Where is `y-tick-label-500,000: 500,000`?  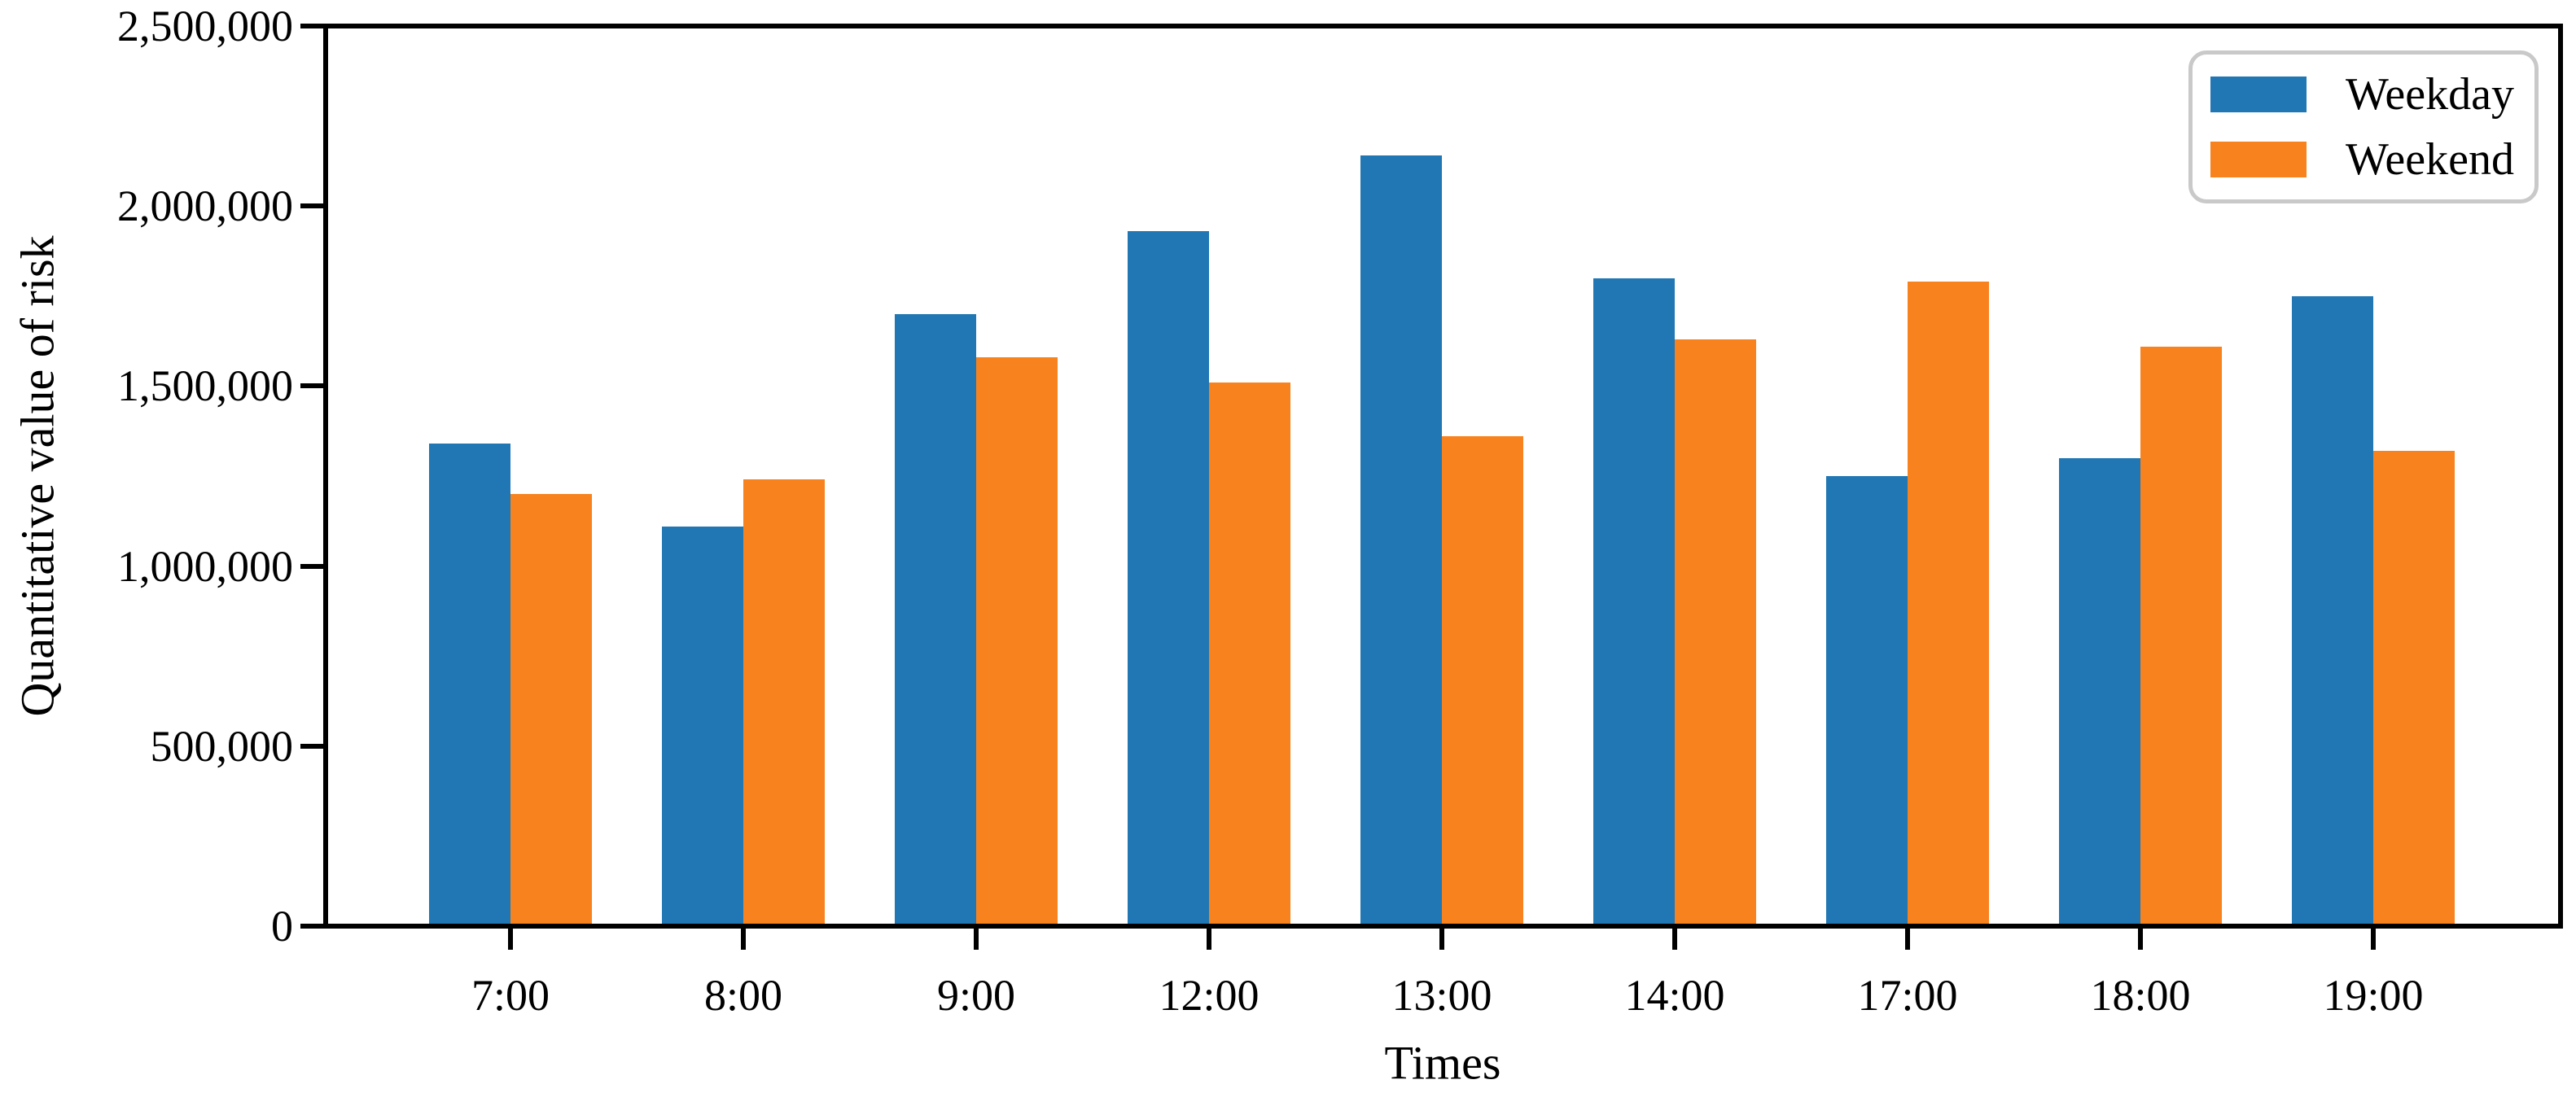 y-tick-label-500,000: 500,000 is located at coordinates (222, 746).